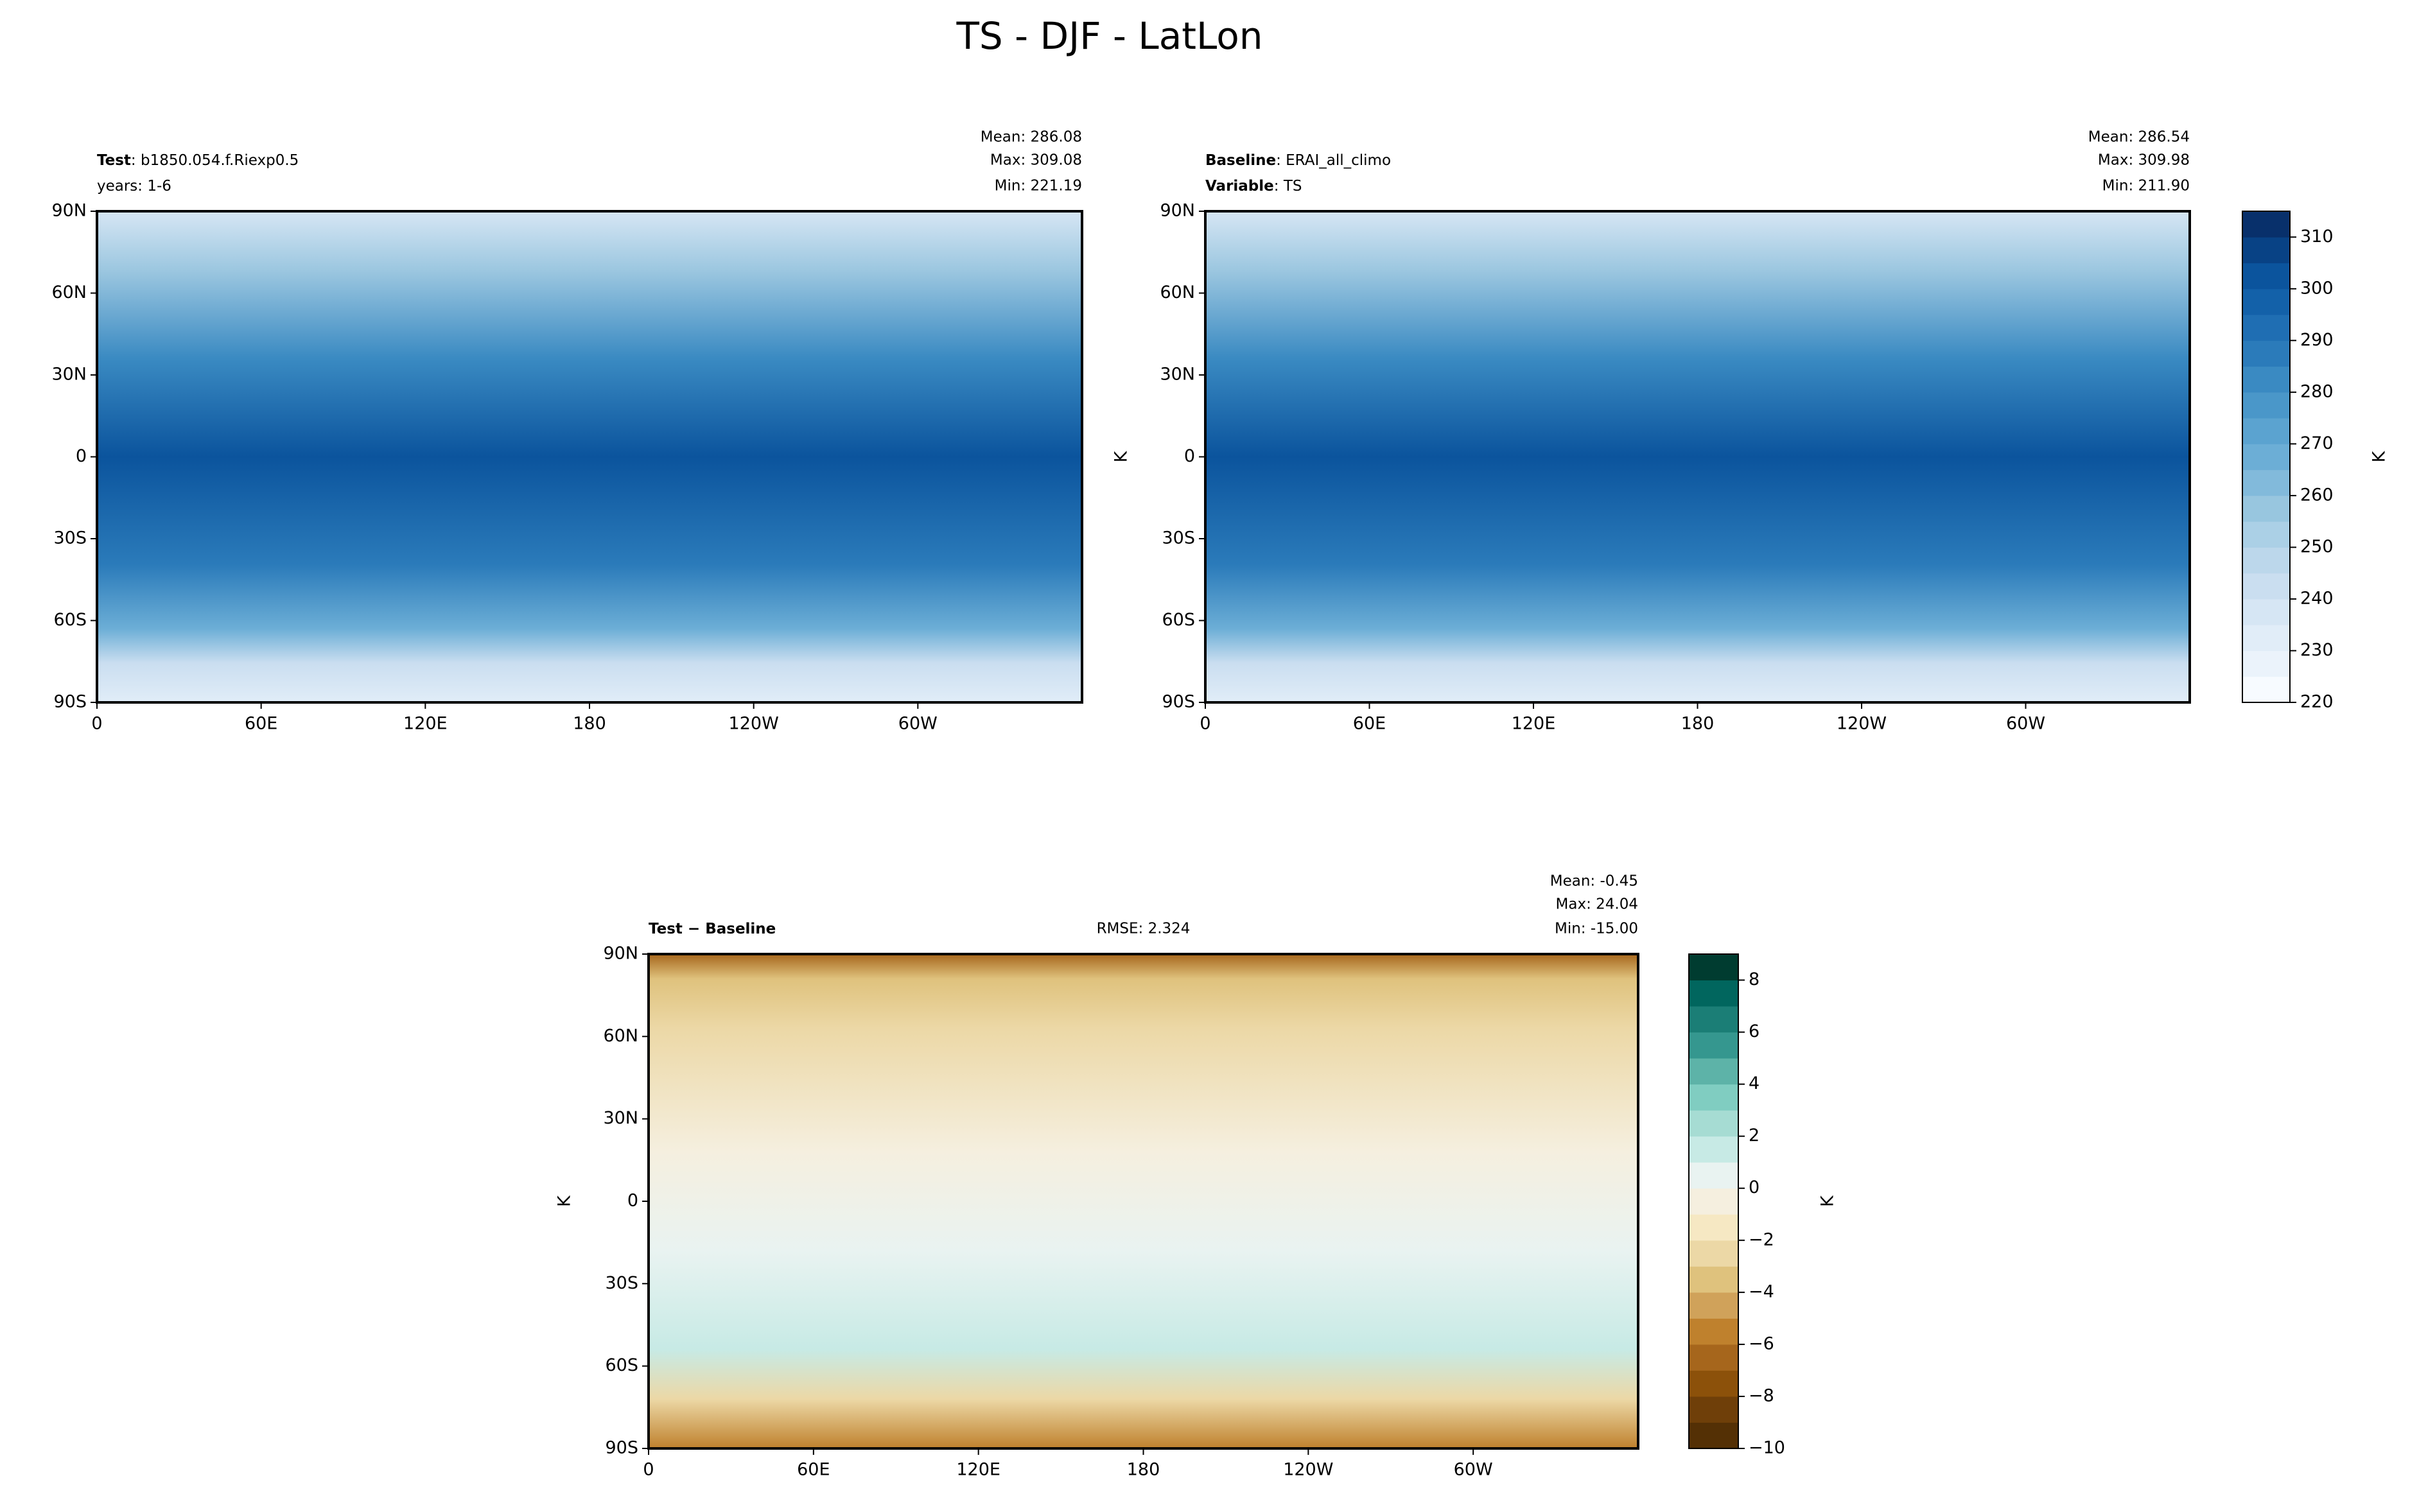 Image resolution: width=2410 pixels, height=1512 pixels. What do you see at coordinates (1594, 881) in the screenshot?
I see `panel-stat: Mean: -0.45` at bounding box center [1594, 881].